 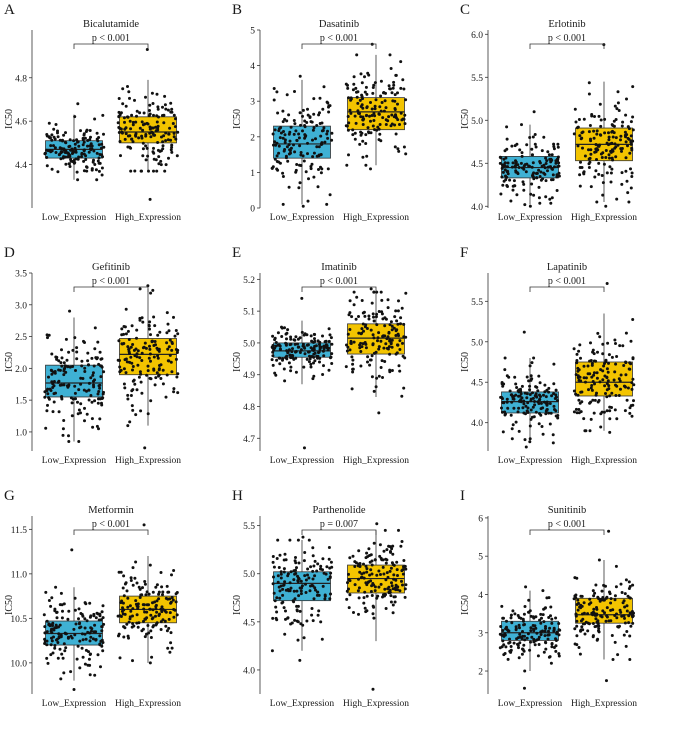 I want to click on y-tick-label: 5.0, so click(x=477, y=343).